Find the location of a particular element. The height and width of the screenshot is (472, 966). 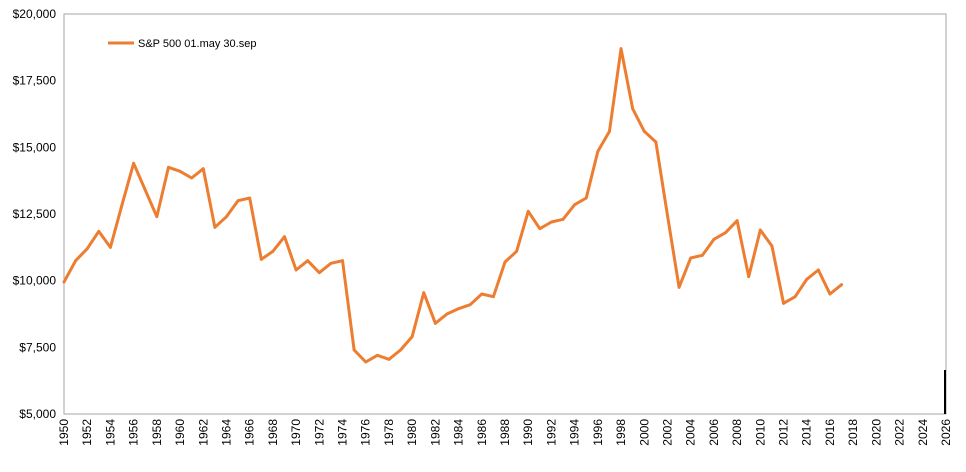

x-tick-label: 1952 is located at coordinates (87, 432).